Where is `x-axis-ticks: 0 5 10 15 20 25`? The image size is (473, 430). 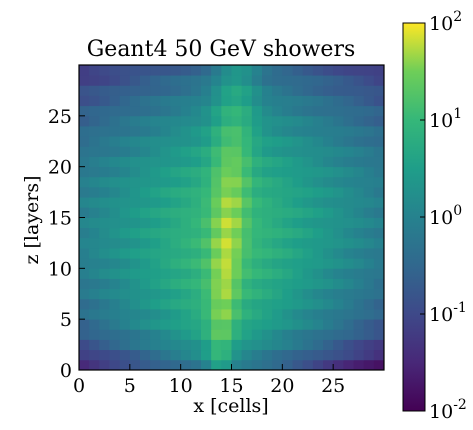
x-axis-ticks: 0 5 10 15 20 25 is located at coordinates (209, 380).